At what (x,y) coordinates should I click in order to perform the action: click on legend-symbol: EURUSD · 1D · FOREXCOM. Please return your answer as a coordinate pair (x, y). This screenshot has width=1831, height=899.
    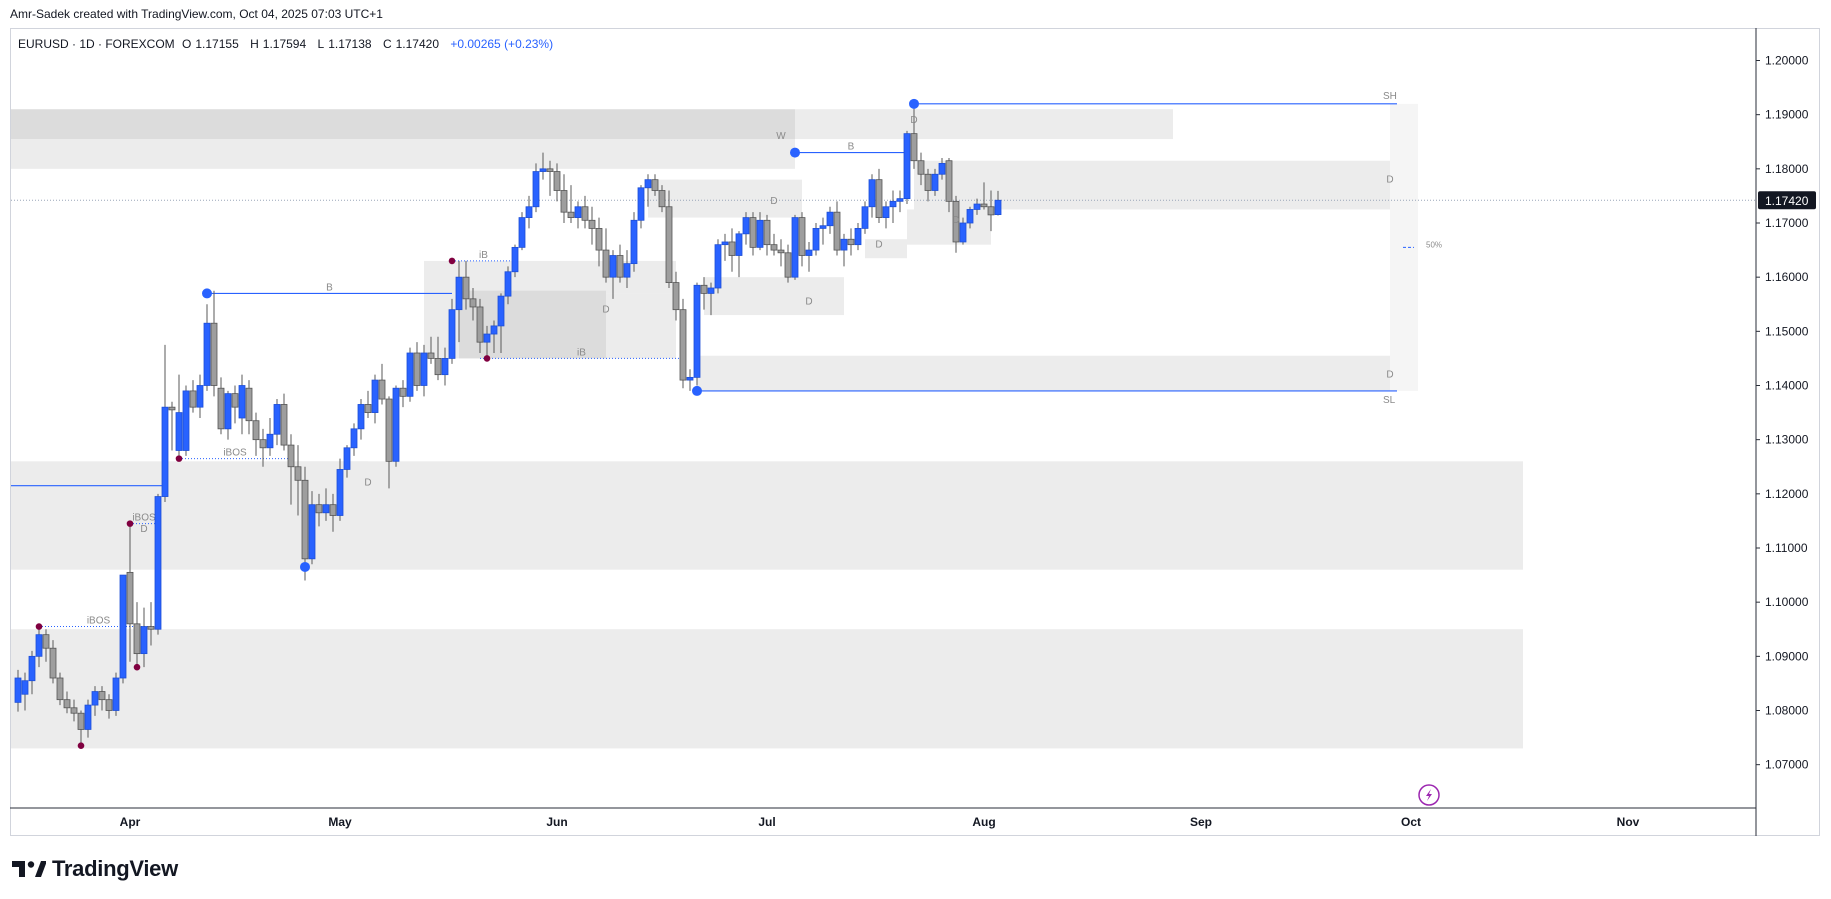
    Looking at the image, I should click on (96, 44).